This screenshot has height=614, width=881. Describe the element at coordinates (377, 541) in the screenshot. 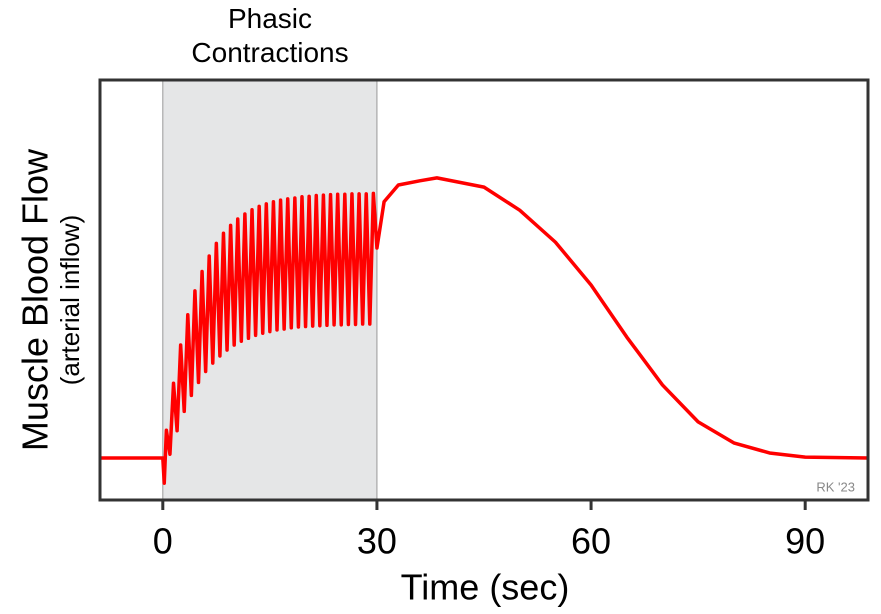

I see `x-tick-label: 30` at that location.